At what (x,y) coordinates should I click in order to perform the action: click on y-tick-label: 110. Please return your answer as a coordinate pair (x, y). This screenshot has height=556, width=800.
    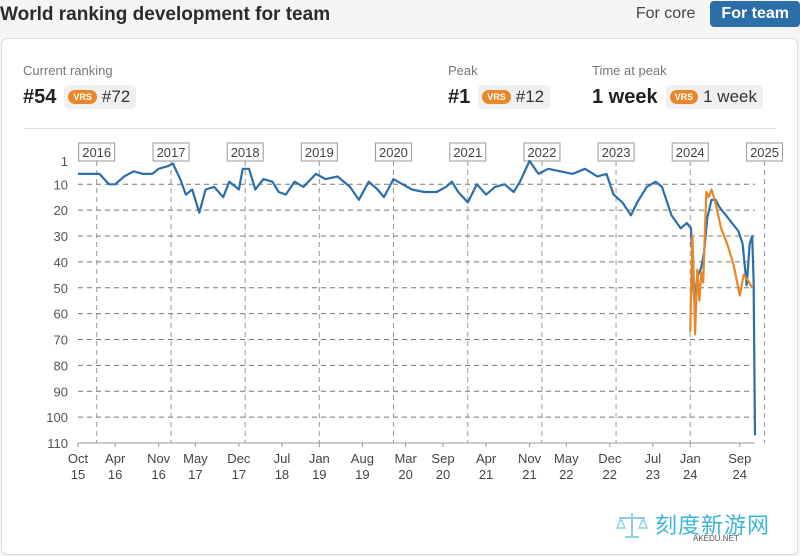
    Looking at the image, I should click on (57, 443).